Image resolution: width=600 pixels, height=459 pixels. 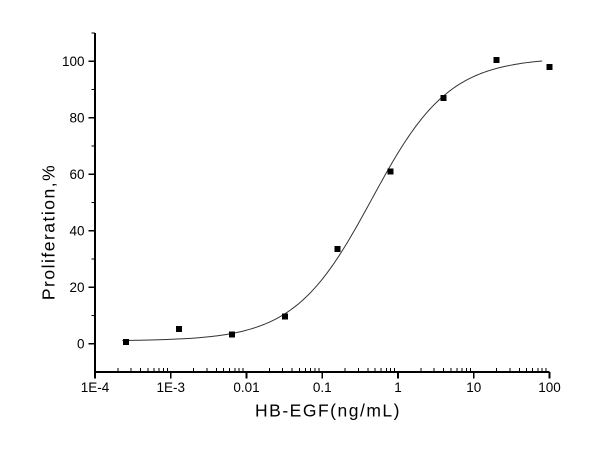 I want to click on x-tick-label: 1E-4, so click(x=95, y=387).